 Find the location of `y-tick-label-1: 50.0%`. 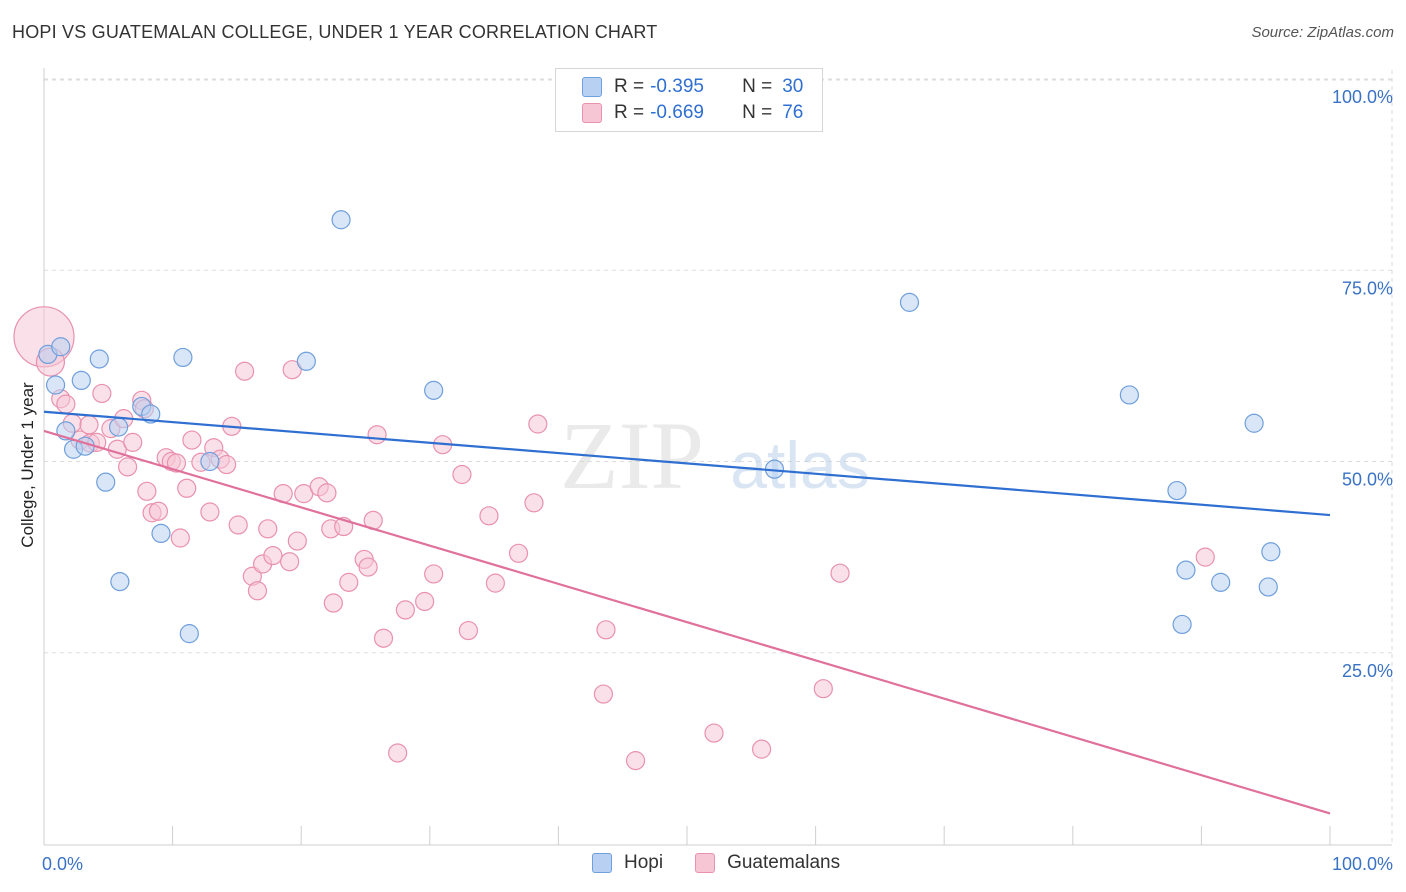

y-tick-label-1: 50.0% is located at coordinates (1367, 480).